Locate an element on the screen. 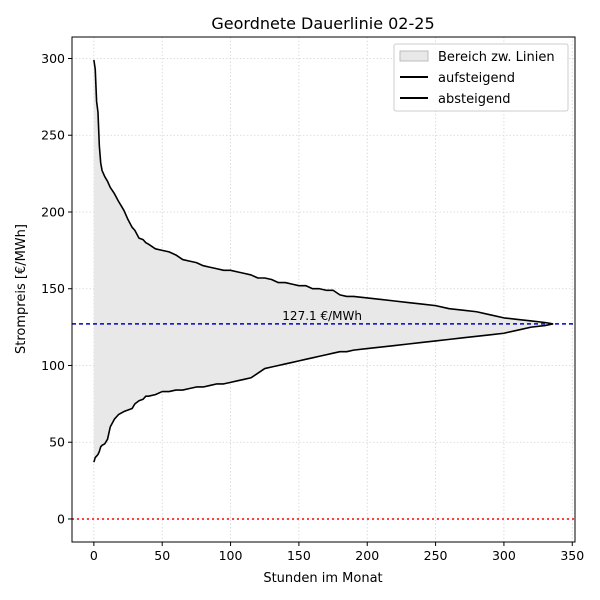 The height and width of the screenshot is (600, 600). legend-label-bereich: Bereich zw. Linien is located at coordinates (496, 57).